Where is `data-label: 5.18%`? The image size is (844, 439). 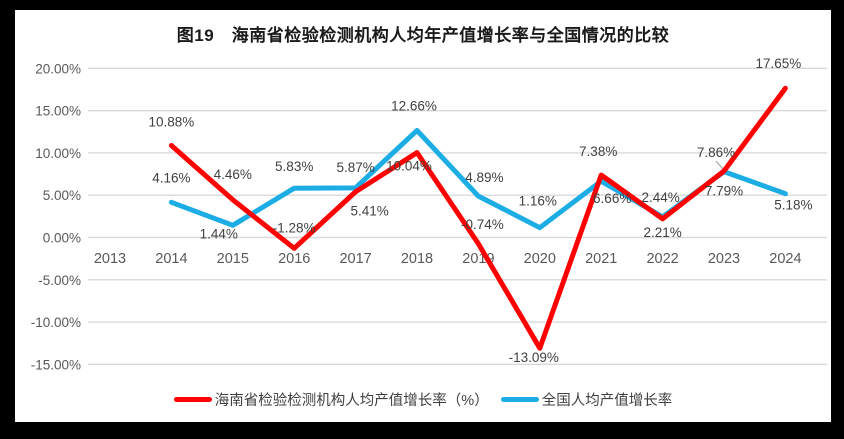
data-label: 5.18% is located at coordinates (793, 205).